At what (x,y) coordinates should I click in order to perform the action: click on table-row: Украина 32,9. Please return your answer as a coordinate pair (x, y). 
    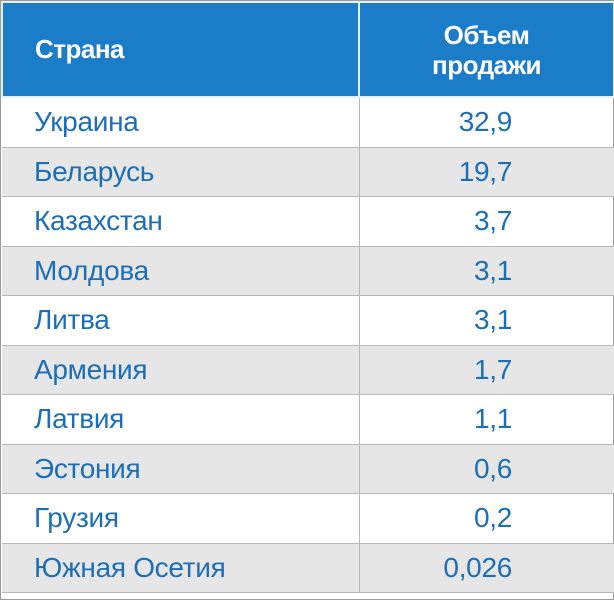
    Looking at the image, I should click on (308, 122).